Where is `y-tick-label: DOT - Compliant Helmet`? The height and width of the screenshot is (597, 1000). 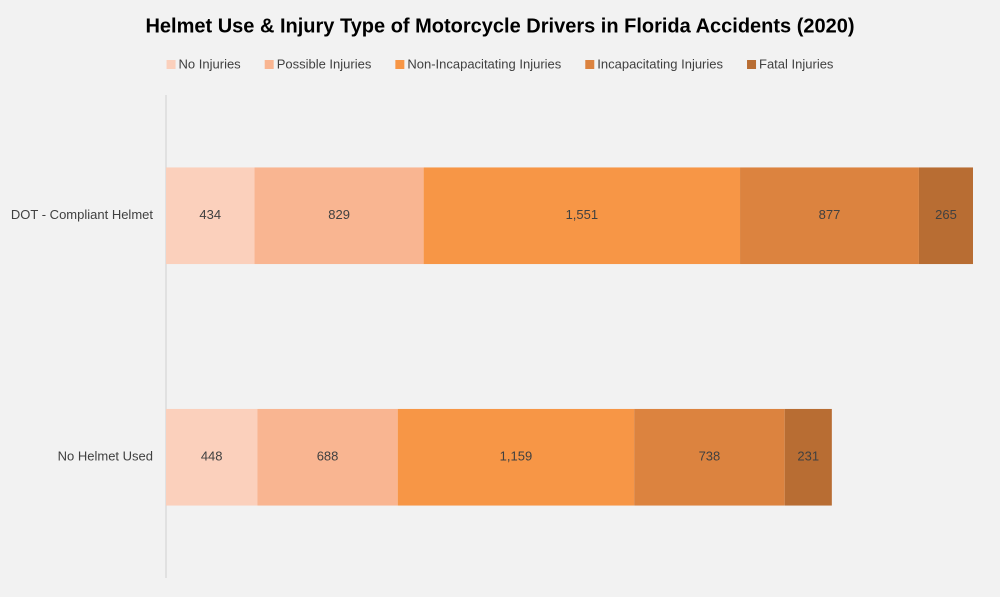 y-tick-label: DOT - Compliant Helmet is located at coordinates (82, 214).